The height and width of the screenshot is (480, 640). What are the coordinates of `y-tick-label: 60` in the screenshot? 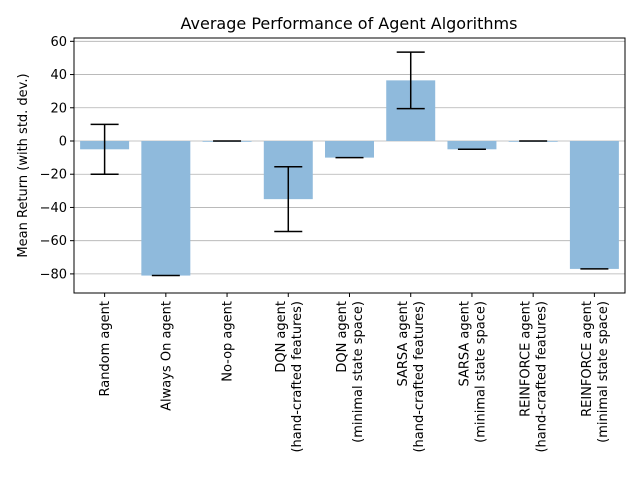 It's located at (58, 42).